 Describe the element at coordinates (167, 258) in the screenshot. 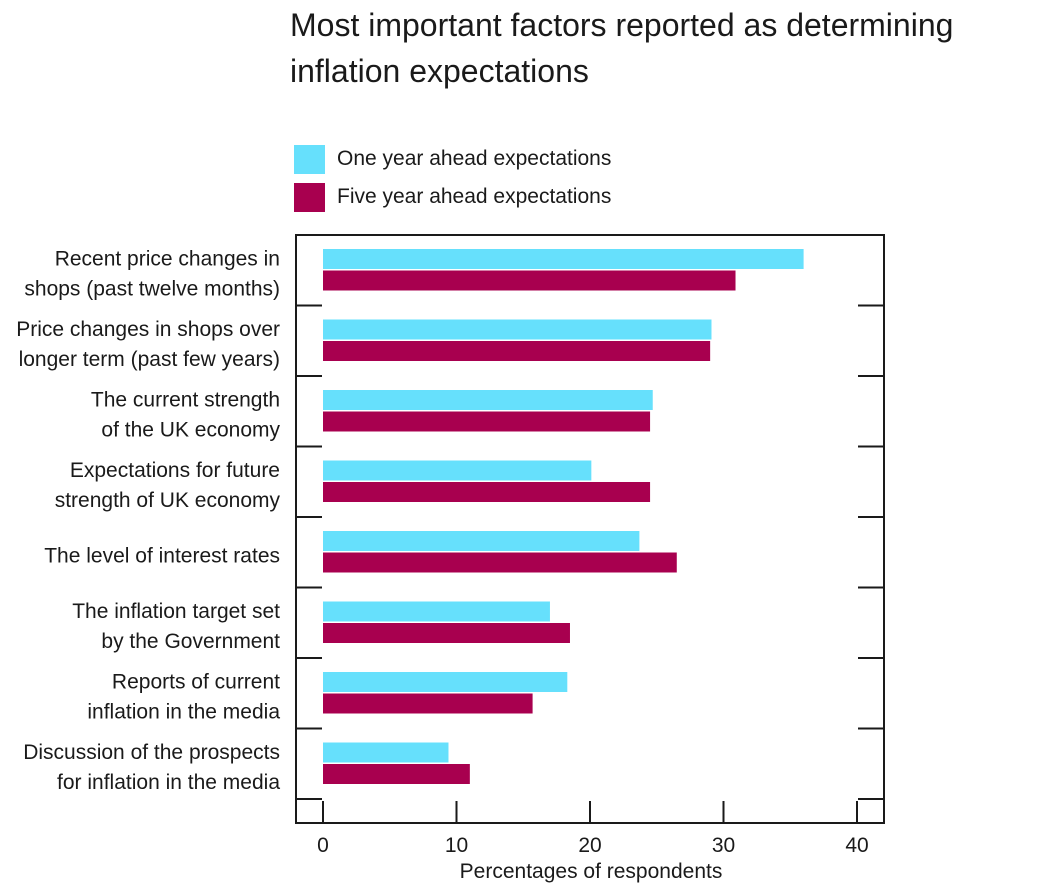

I see `category-label: Recent price changes in` at that location.